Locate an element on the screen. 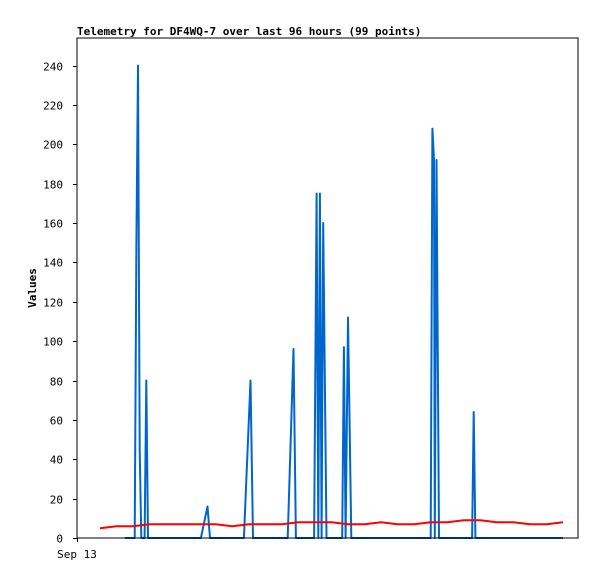  x-axis: Sep 13 is located at coordinates (77, 549).